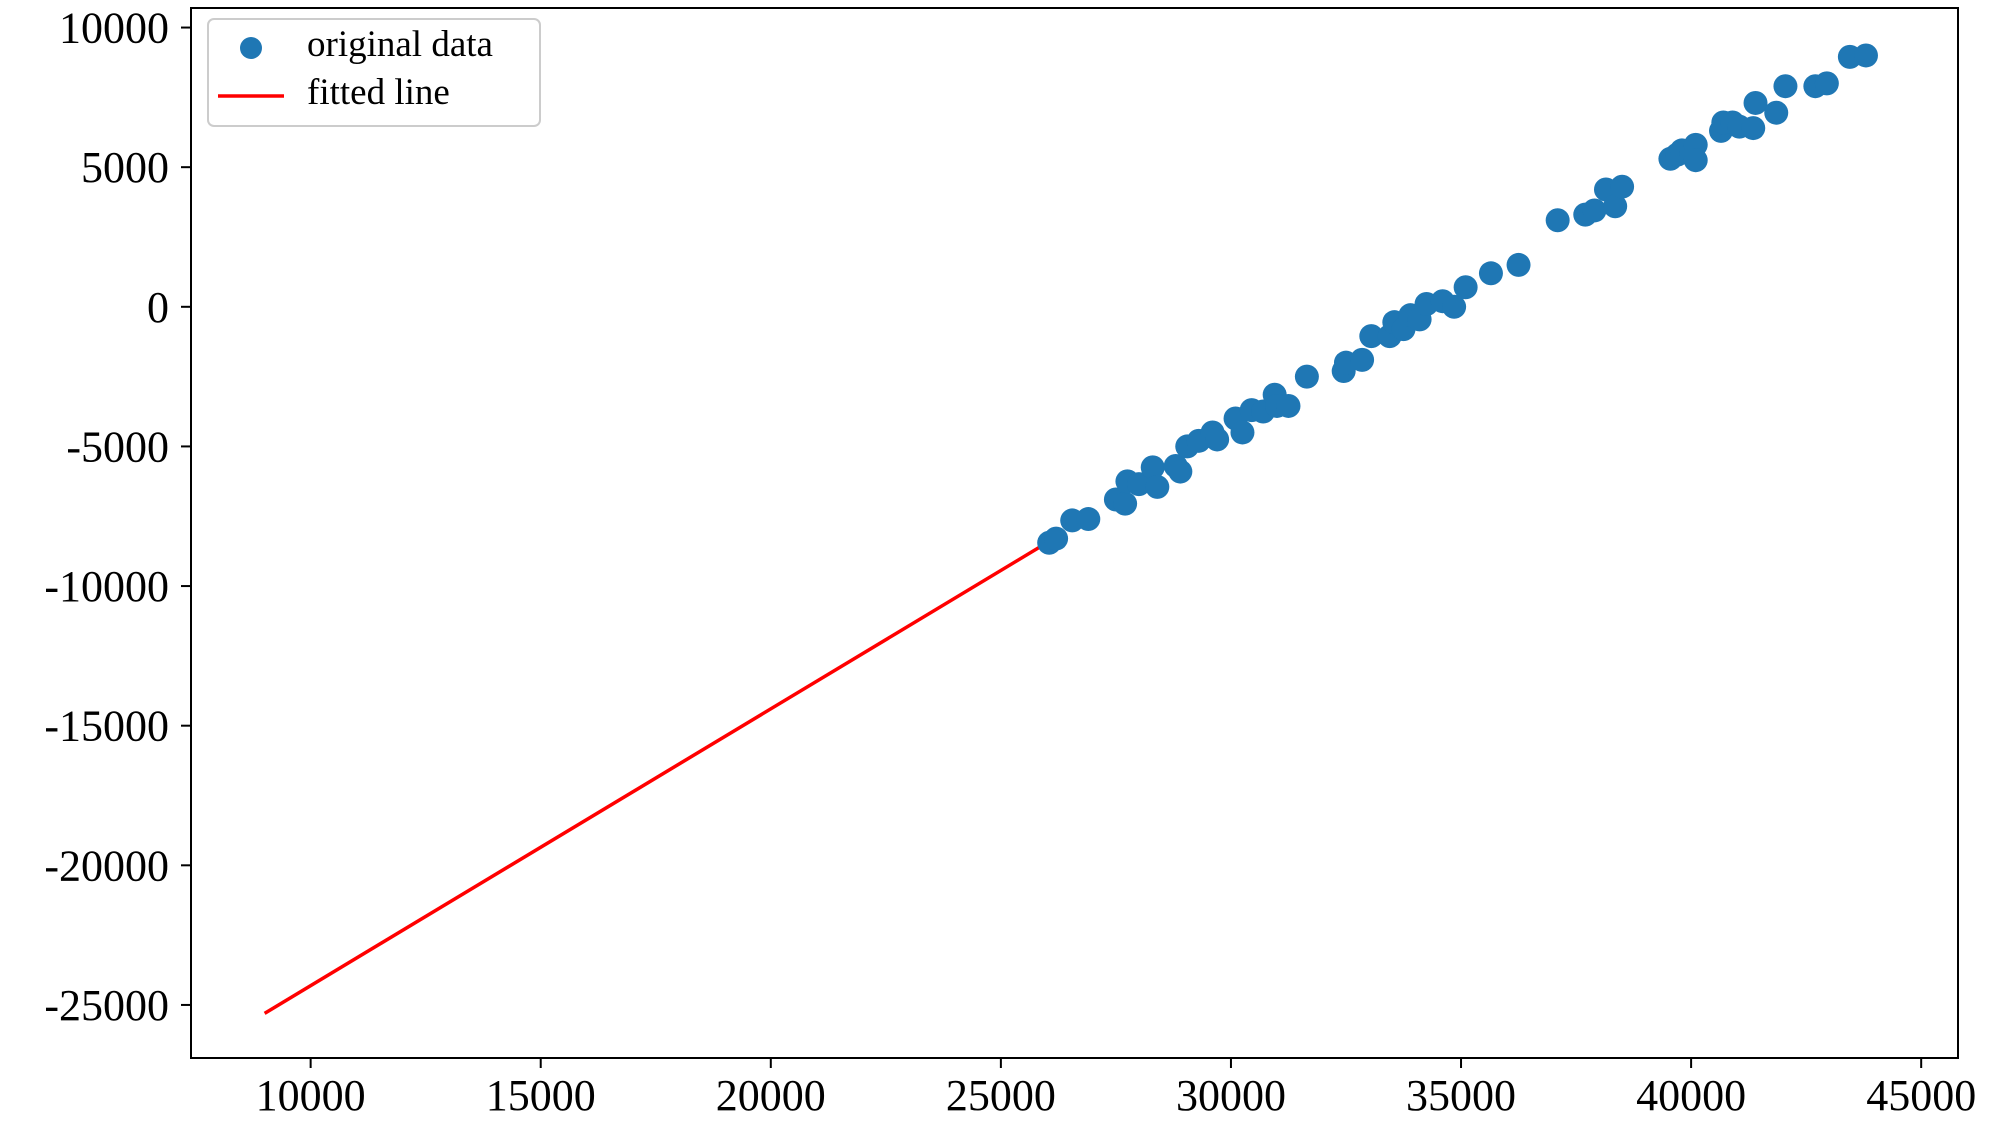 This screenshot has height=1124, width=1999. I want to click on y-tick-label: -15000, so click(106, 726).